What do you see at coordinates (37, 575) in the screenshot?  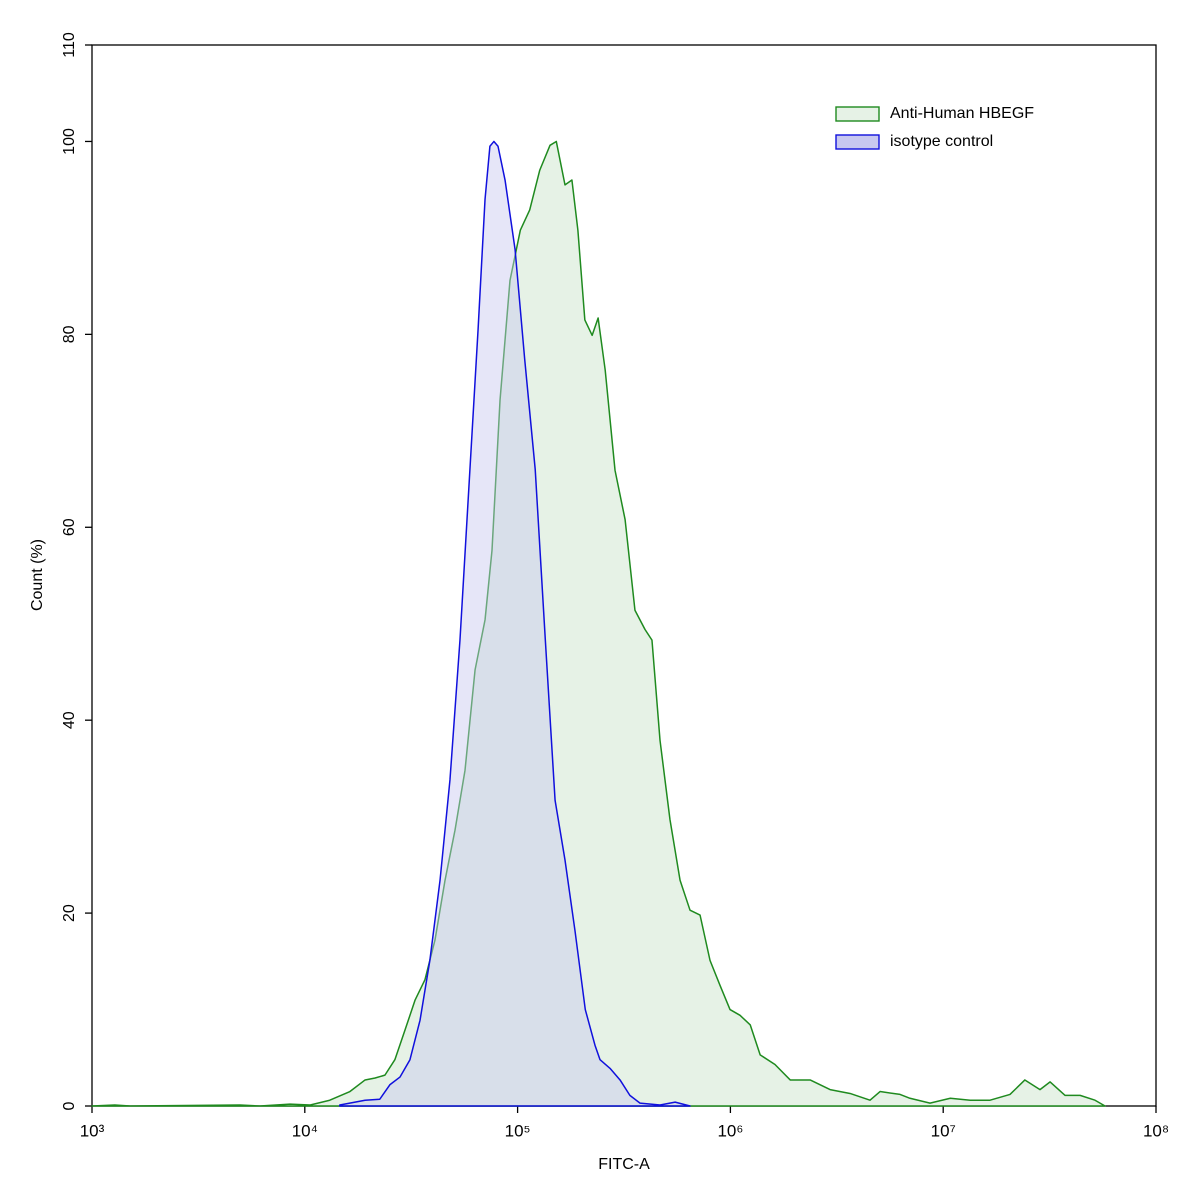 I see `y-axis-title: Count (%)` at bounding box center [37, 575].